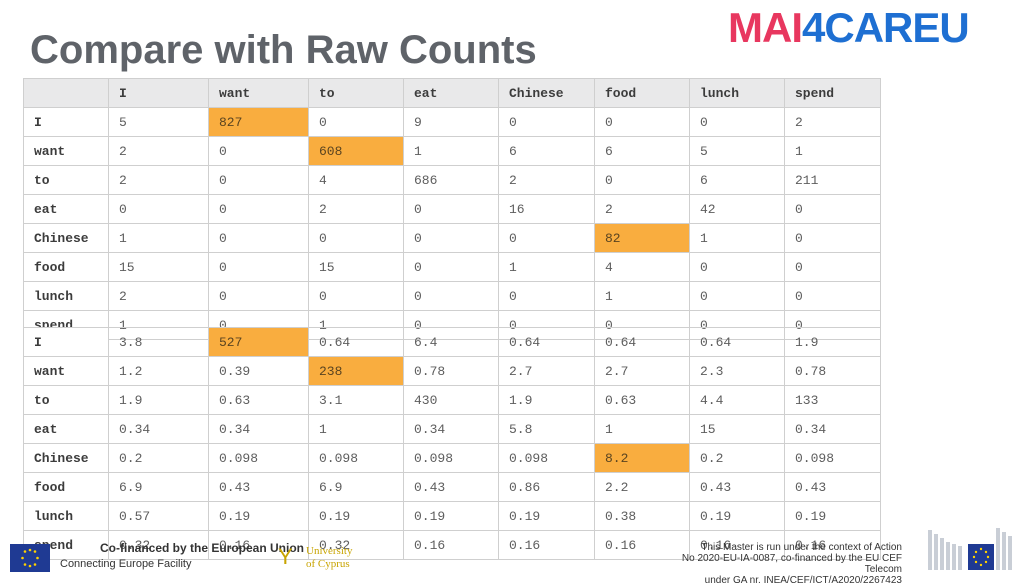 The width and height of the screenshot is (1024, 586). Describe the element at coordinates (546, 371) in the screenshot. I see `table-cell: 2.7` at that location.